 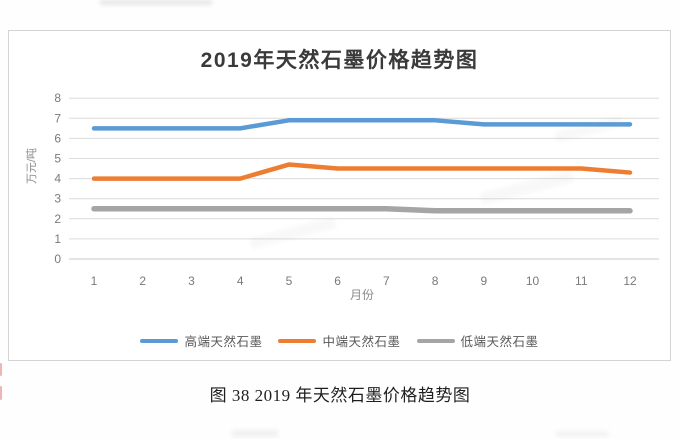 I want to click on x-tick-label: 5, so click(x=289, y=281).